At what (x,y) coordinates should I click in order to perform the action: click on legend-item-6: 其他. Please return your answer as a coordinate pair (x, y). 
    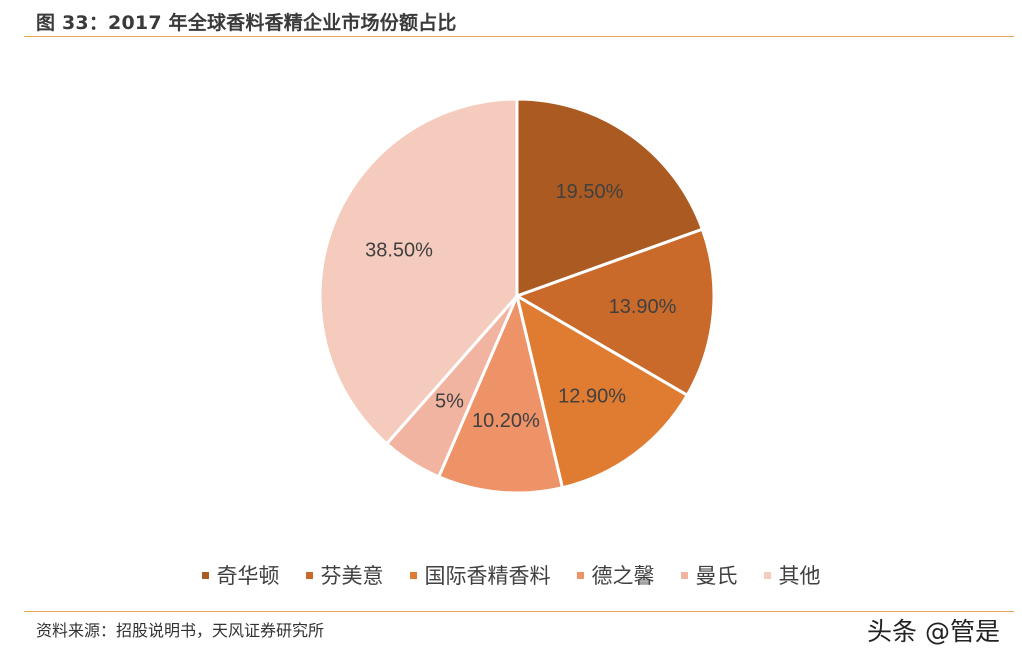
    Looking at the image, I should click on (792, 575).